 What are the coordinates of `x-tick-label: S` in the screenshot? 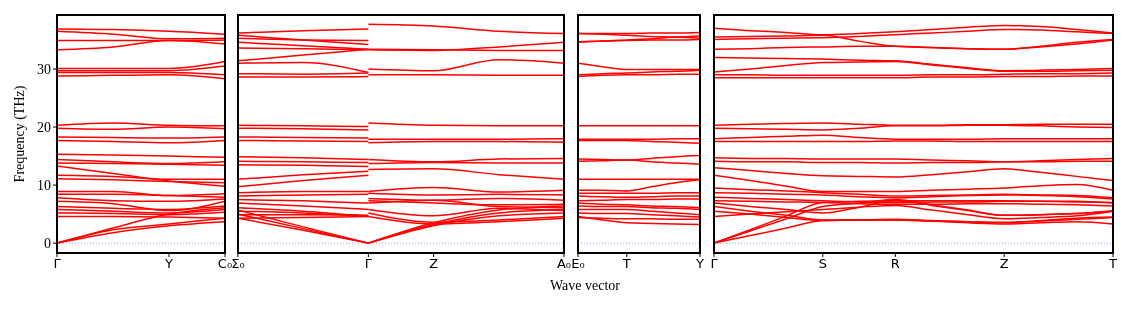 It's located at (822, 264).